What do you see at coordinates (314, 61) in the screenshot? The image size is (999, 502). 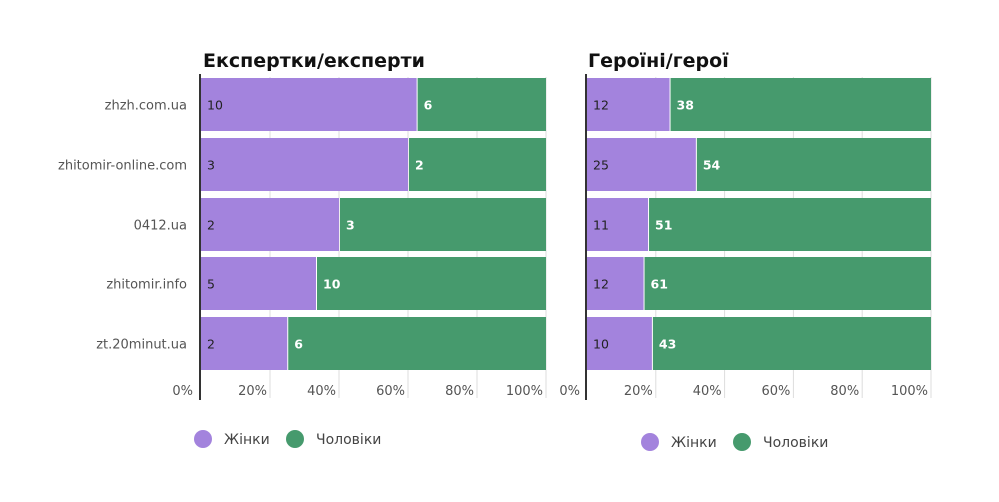 I see `chart-title: Експертки/експерти` at bounding box center [314, 61].